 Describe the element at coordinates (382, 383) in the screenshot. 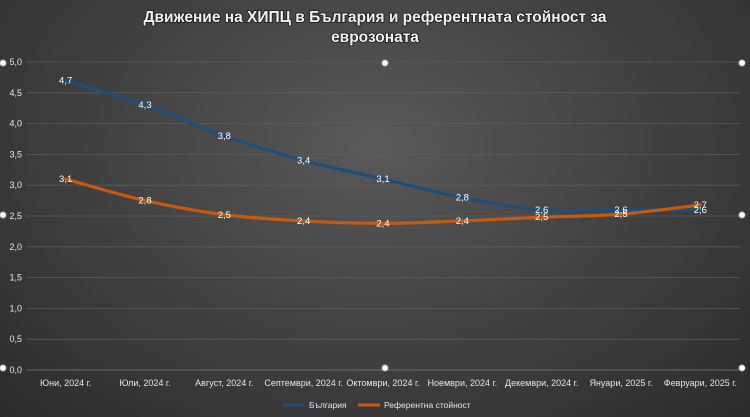

I see `x-tick-label: Октомври, 2024 г.` at that location.